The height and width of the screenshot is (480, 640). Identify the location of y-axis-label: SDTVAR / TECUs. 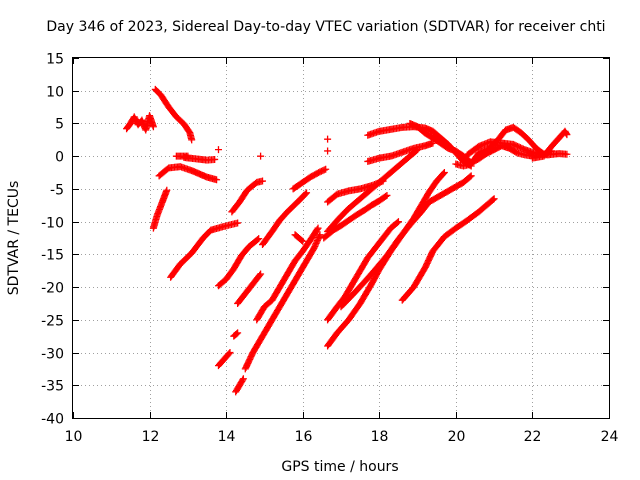
(14, 238).